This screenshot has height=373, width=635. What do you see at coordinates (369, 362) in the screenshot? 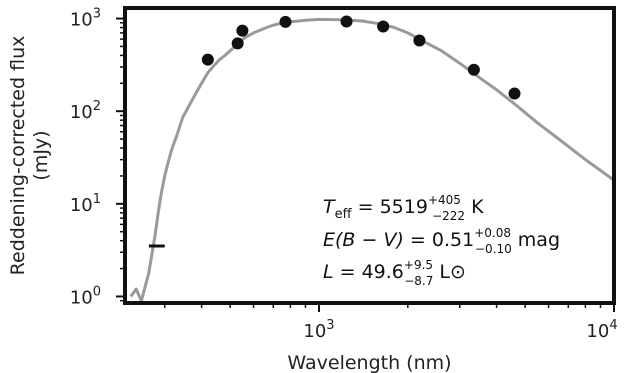
I see `x-axis-title: Wavelength (nm)` at bounding box center [369, 362].